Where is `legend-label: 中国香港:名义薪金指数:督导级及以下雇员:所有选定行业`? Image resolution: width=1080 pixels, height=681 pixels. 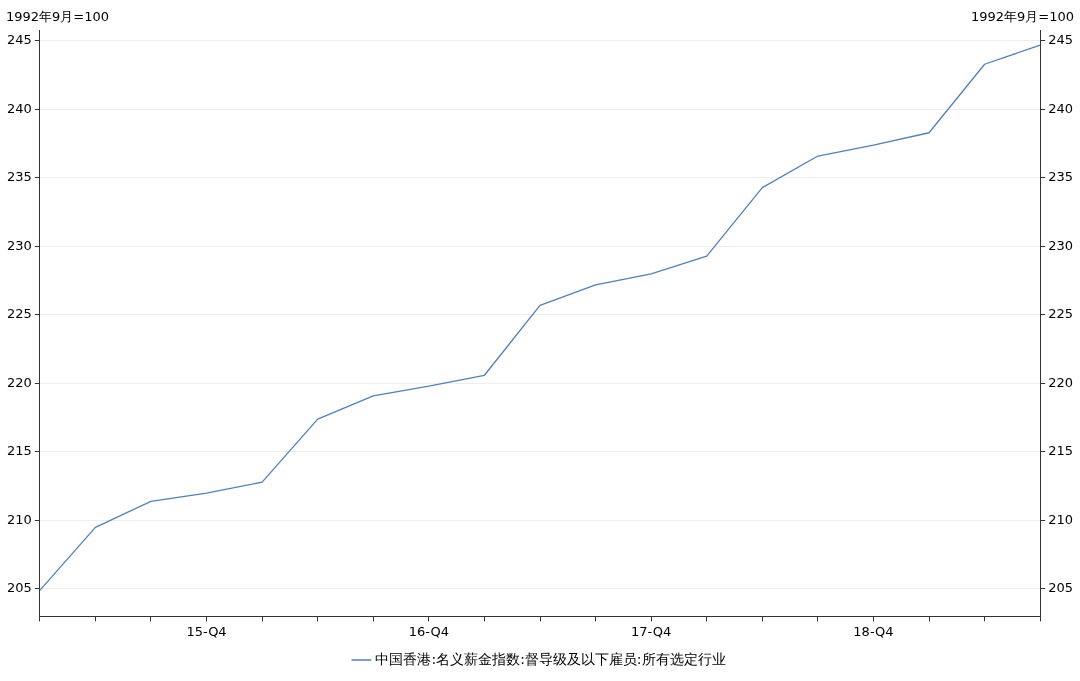
legend-label: 中国香港:名义薪金指数:督导级及以下雇员:所有选定行业 is located at coordinates (550, 658).